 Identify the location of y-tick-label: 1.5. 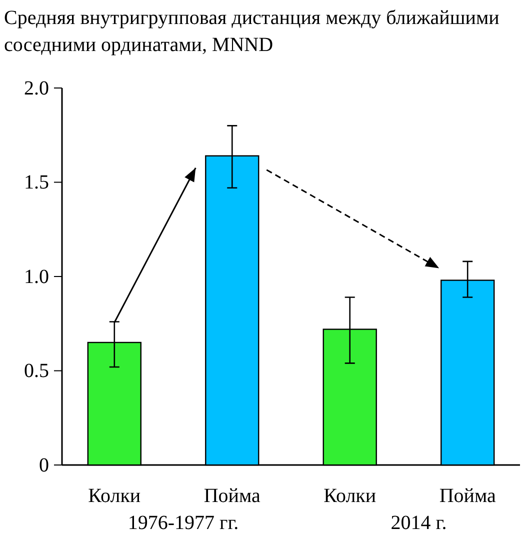
(36, 183).